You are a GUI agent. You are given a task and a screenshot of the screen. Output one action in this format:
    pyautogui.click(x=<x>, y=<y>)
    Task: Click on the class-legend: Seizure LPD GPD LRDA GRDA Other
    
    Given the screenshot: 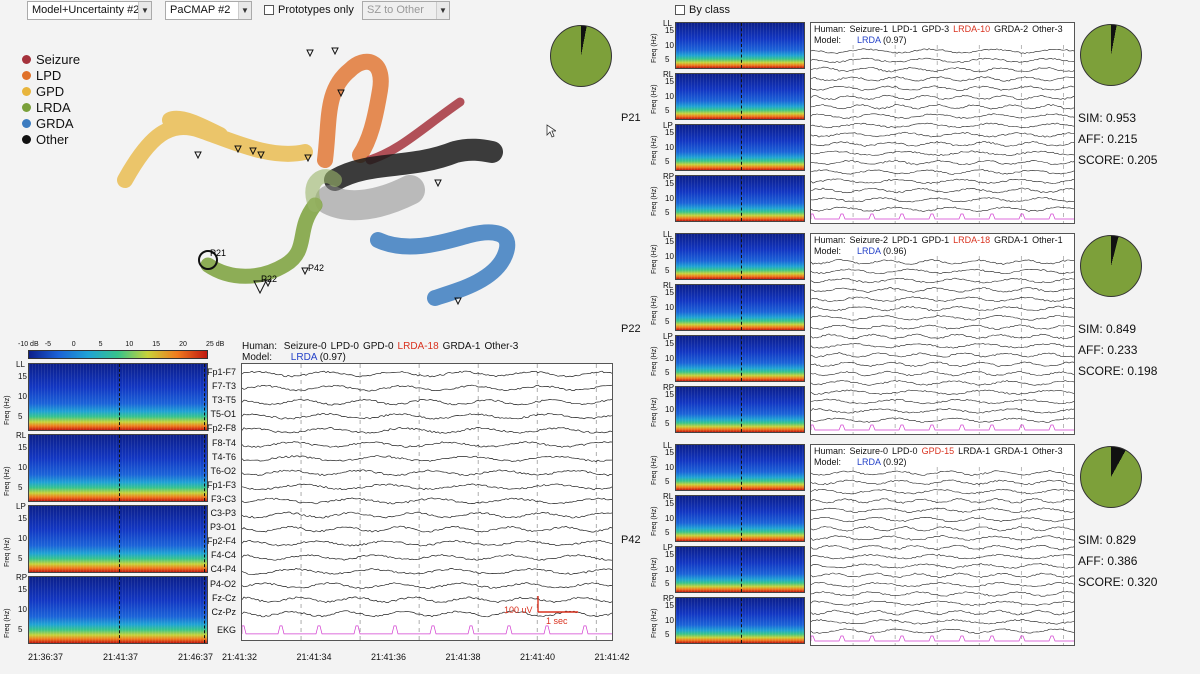 What is the action you would take?
    pyautogui.click(x=51, y=99)
    